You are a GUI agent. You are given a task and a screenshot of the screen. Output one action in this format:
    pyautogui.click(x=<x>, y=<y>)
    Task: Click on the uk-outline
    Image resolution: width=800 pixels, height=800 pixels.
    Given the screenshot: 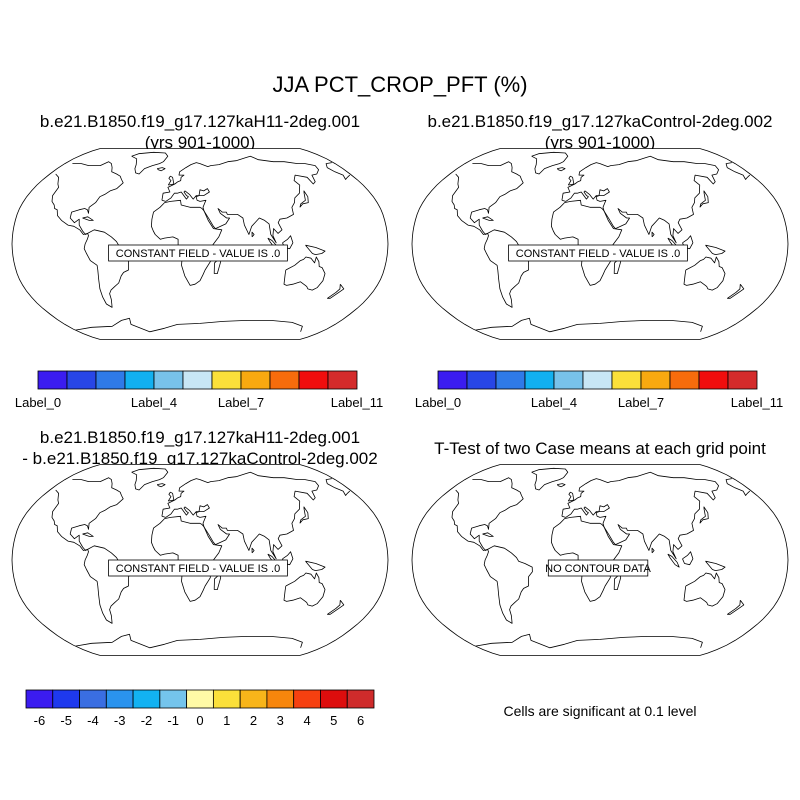 What is the action you would take?
    pyautogui.click(x=571, y=180)
    